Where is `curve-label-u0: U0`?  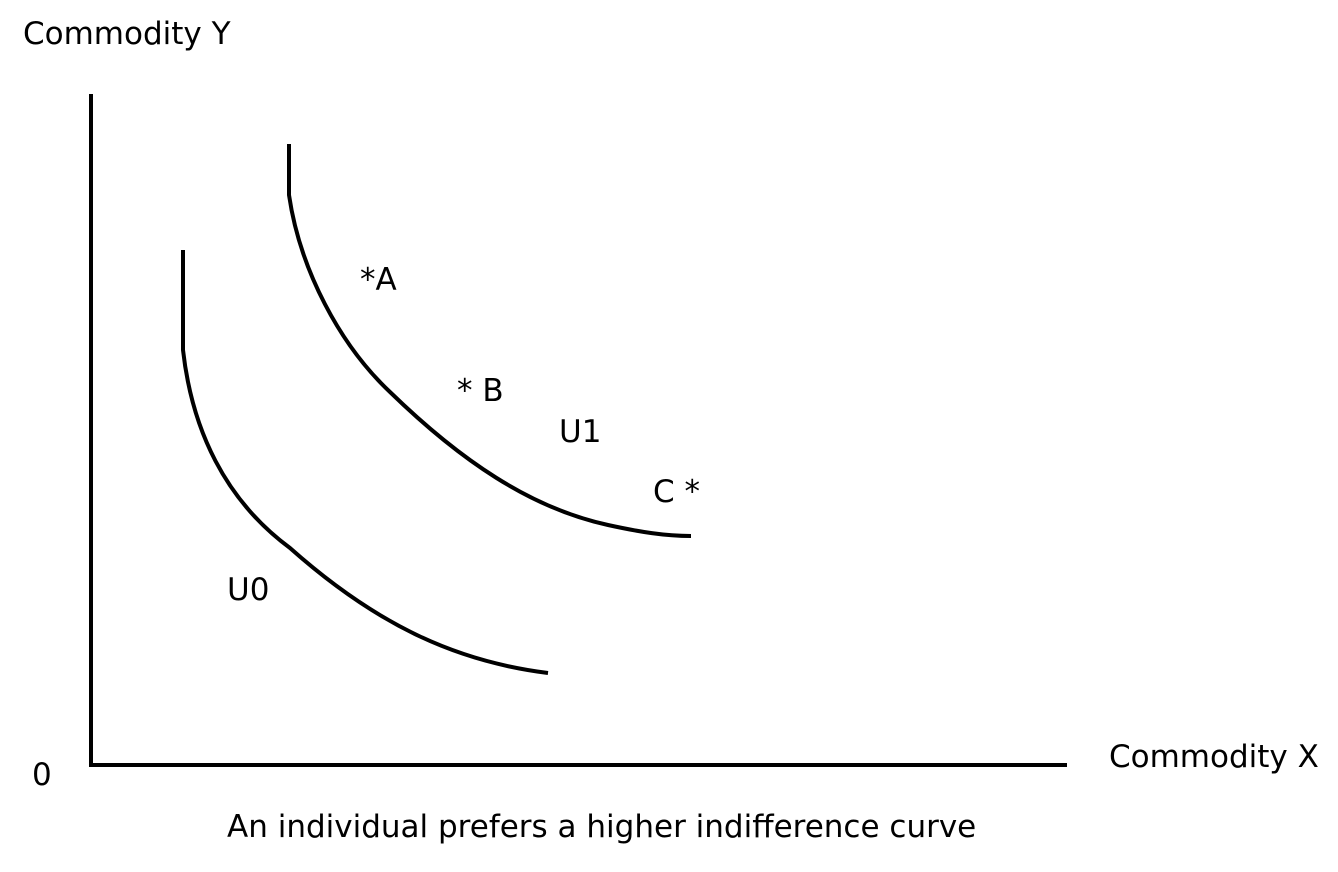 curve-label-u0: U0 is located at coordinates (248, 590).